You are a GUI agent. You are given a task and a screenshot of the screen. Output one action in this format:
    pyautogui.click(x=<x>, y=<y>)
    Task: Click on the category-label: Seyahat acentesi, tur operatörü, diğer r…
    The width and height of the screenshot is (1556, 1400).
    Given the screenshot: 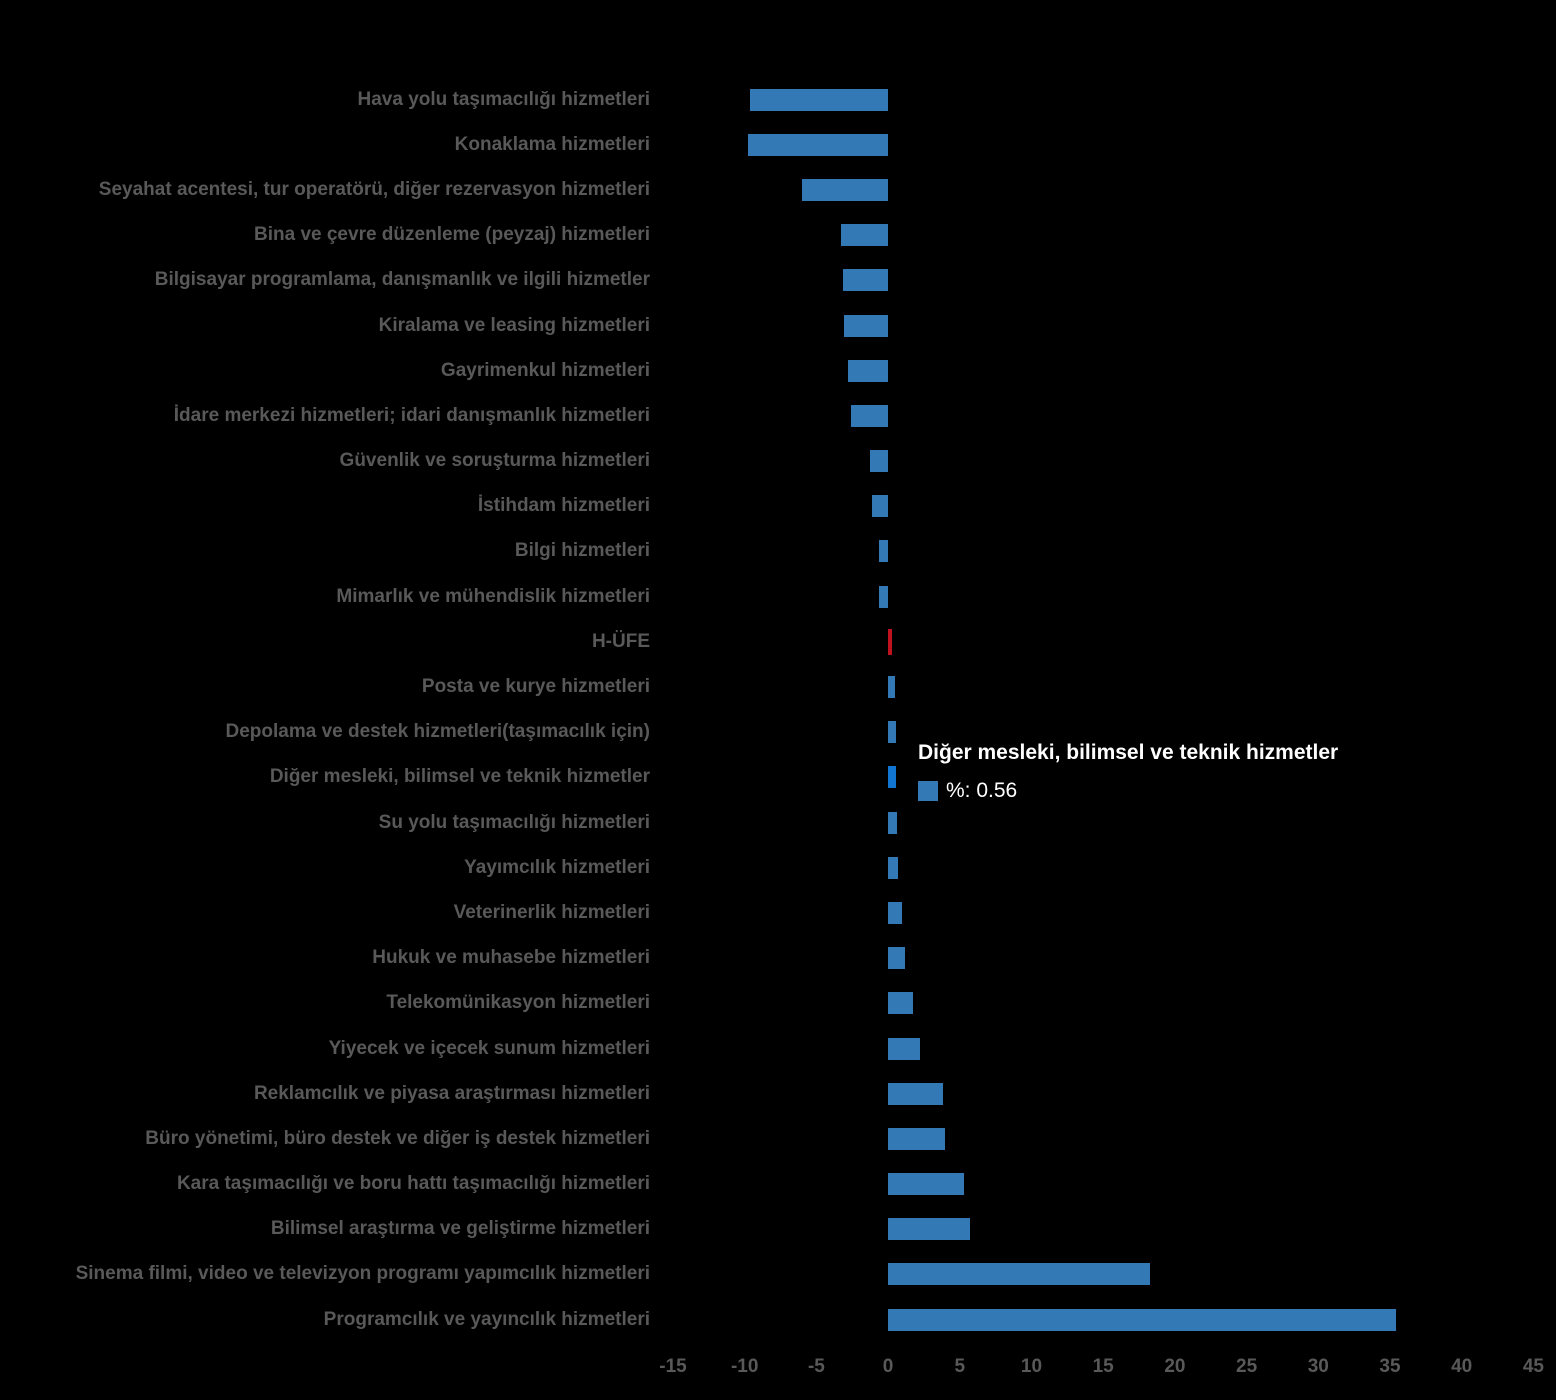 What is the action you would take?
    pyautogui.click(x=374, y=189)
    